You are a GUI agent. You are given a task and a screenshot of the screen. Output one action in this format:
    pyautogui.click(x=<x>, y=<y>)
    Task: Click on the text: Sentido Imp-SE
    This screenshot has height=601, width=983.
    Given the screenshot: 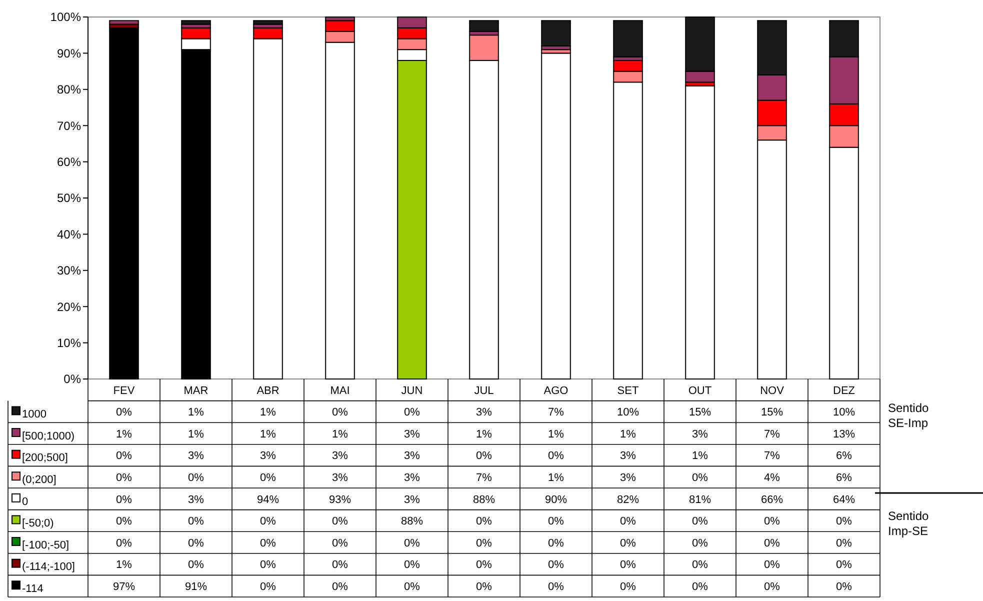 What is the action you would take?
    pyautogui.click(x=909, y=523)
    